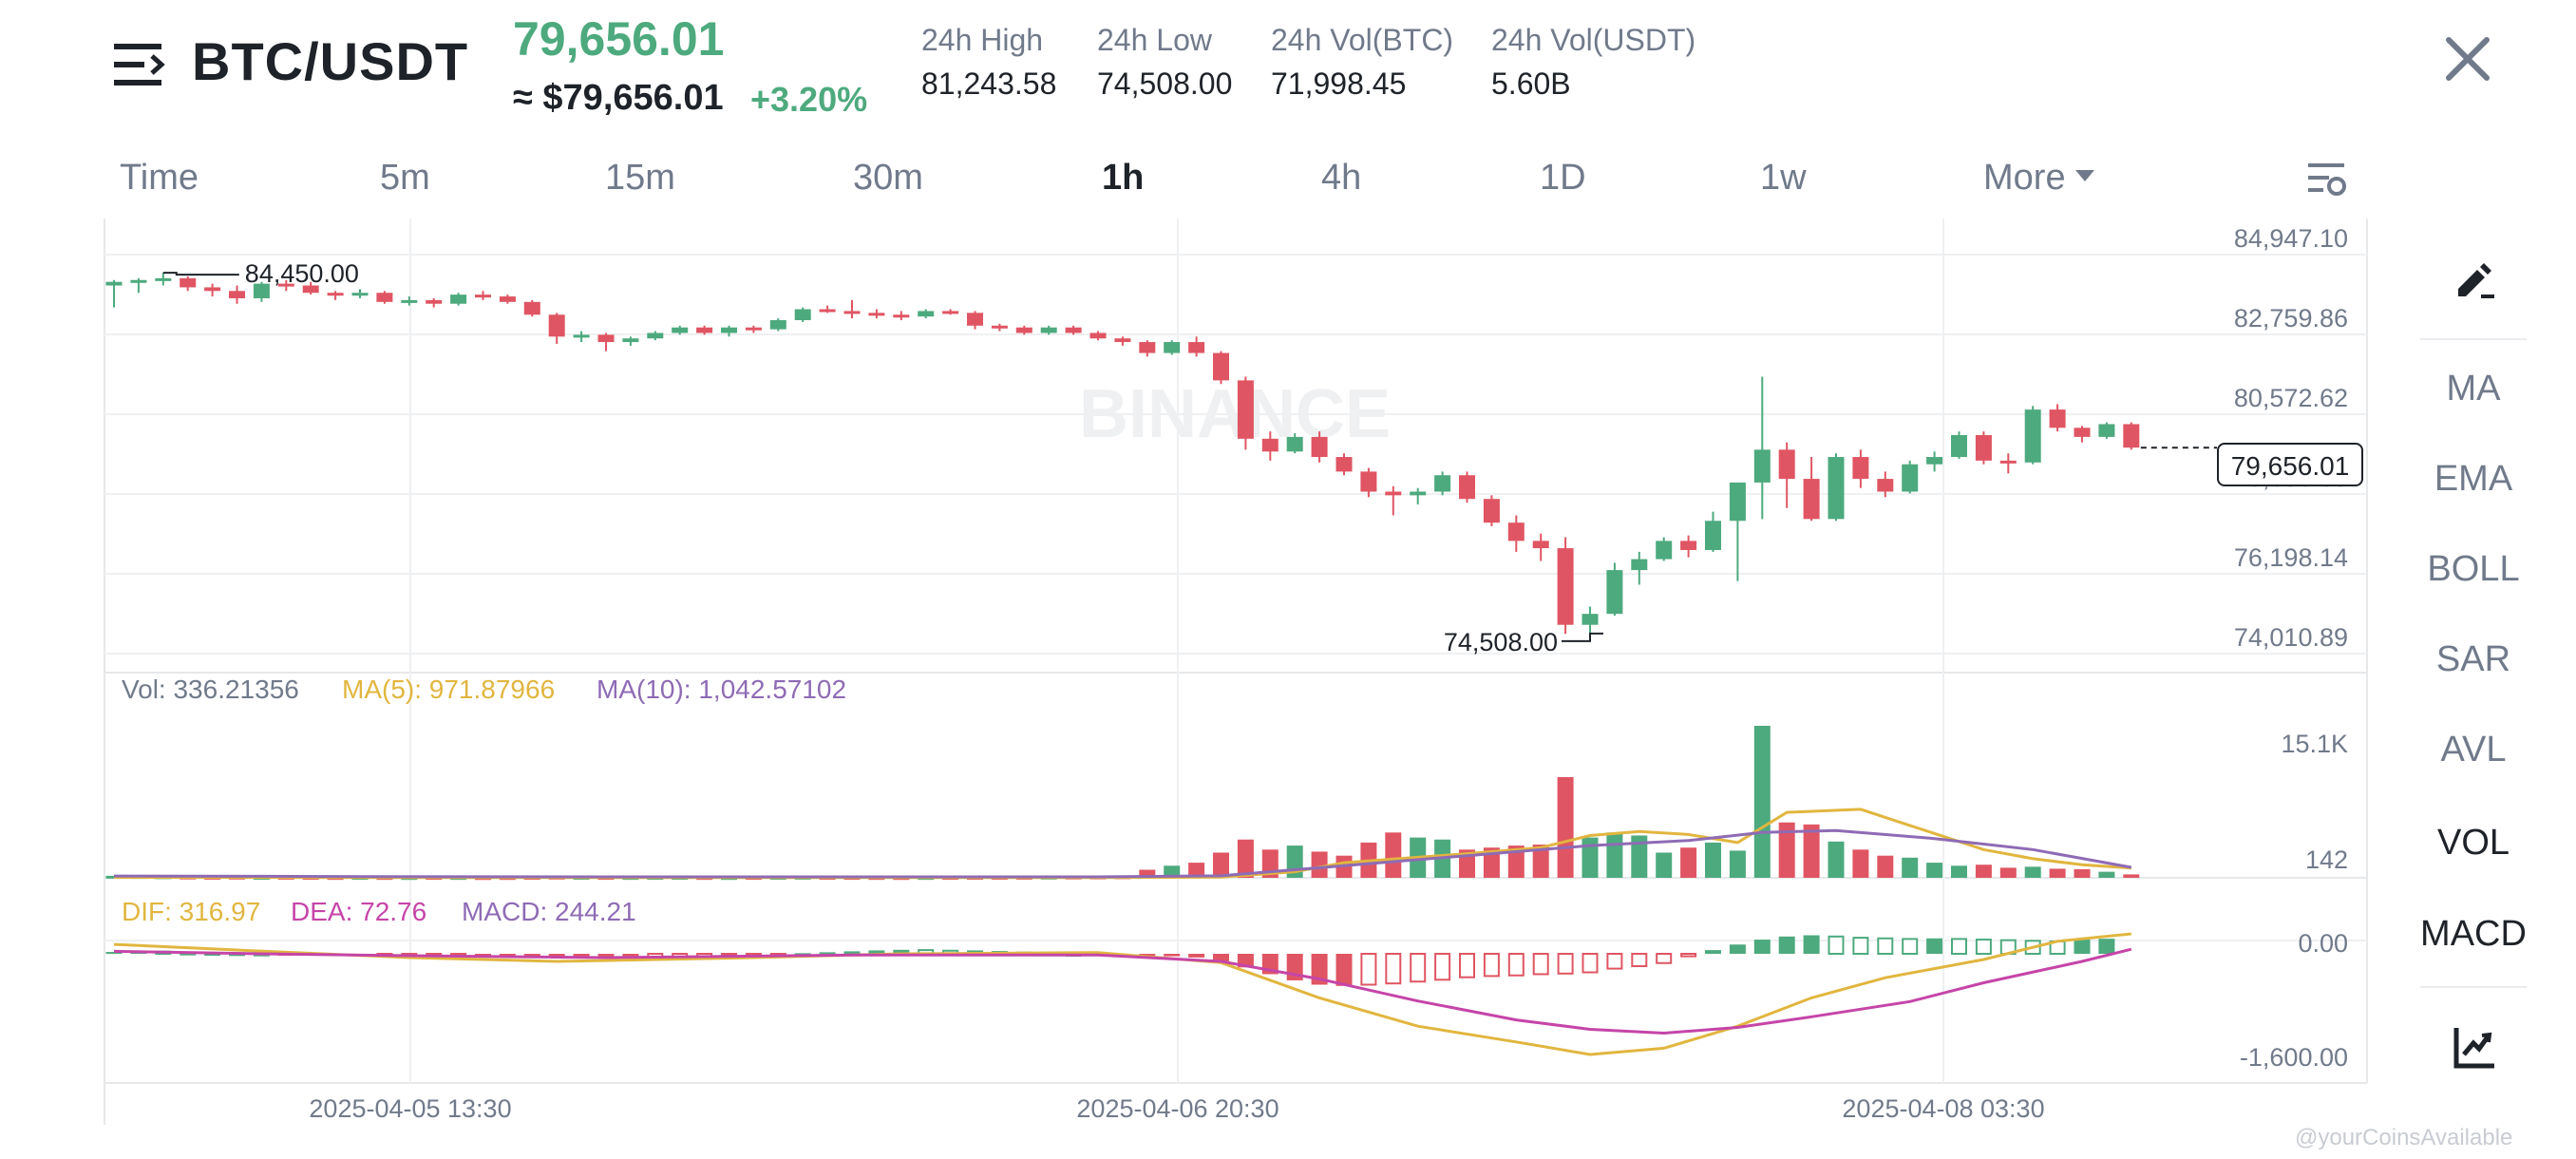 The width and height of the screenshot is (2576, 1159). I want to click on tab-1d: 1D, so click(1563, 178).